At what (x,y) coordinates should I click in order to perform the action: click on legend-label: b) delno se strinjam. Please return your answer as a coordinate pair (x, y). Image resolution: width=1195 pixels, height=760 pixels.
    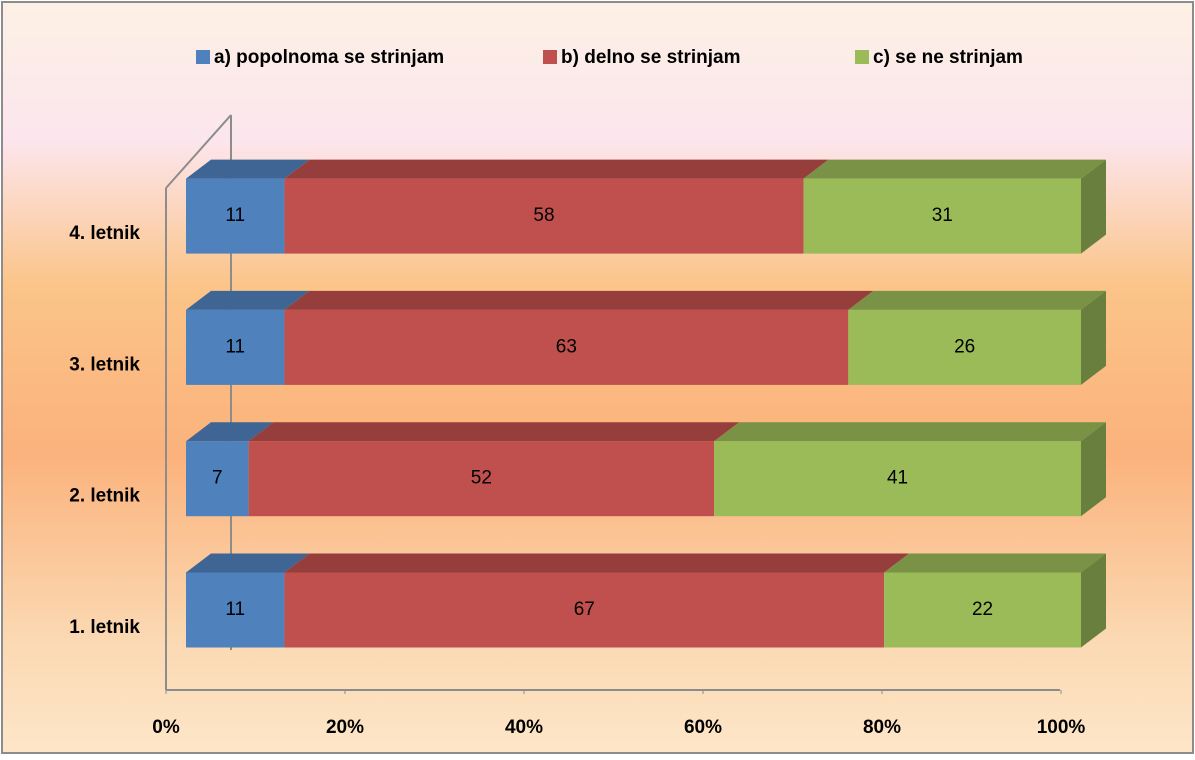
    Looking at the image, I should click on (650, 57).